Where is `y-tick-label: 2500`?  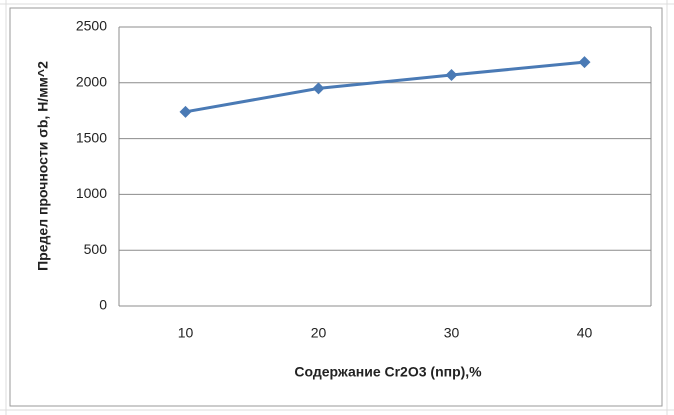 y-tick-label: 2500 is located at coordinates (91, 26).